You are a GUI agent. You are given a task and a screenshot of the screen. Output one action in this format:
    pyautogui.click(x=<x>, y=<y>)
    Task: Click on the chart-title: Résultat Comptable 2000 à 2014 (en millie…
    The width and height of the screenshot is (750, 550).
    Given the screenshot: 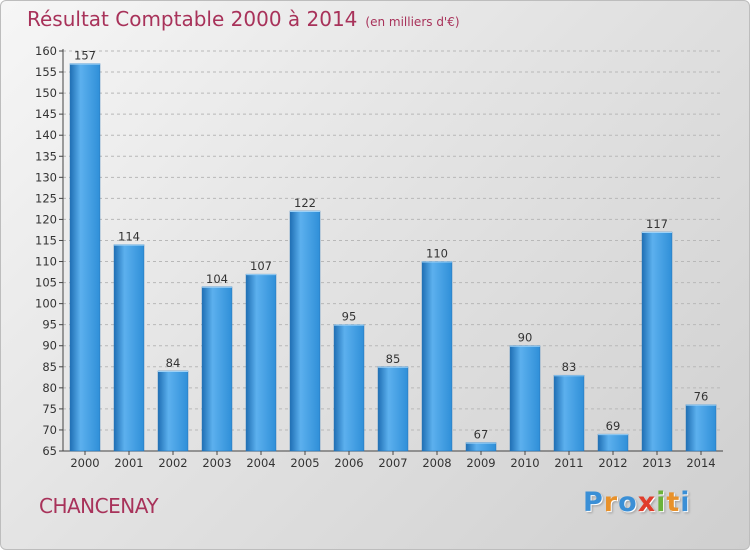 What is the action you would take?
    pyautogui.click(x=243, y=19)
    